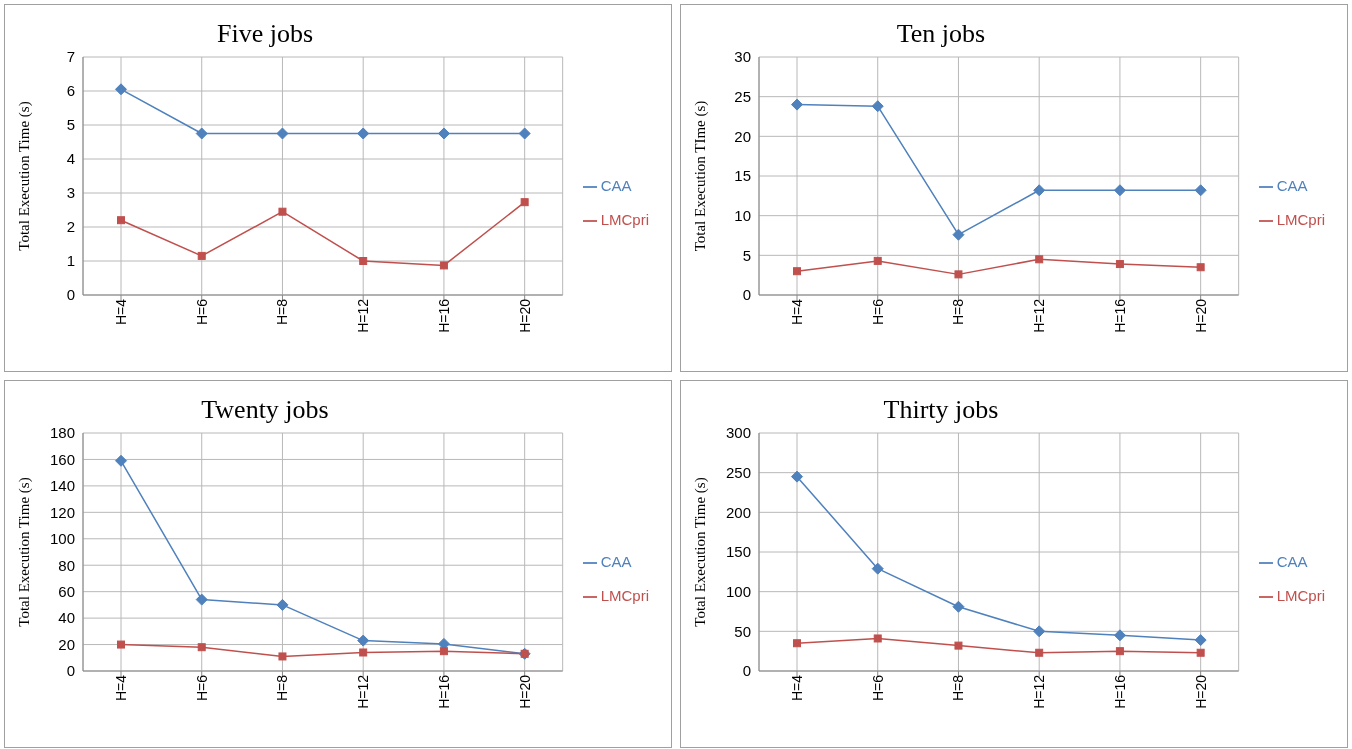 Image resolution: width=1352 pixels, height=749 pixels. What do you see at coordinates (265, 34) in the screenshot?
I see `chart-title: Five jobs` at bounding box center [265, 34].